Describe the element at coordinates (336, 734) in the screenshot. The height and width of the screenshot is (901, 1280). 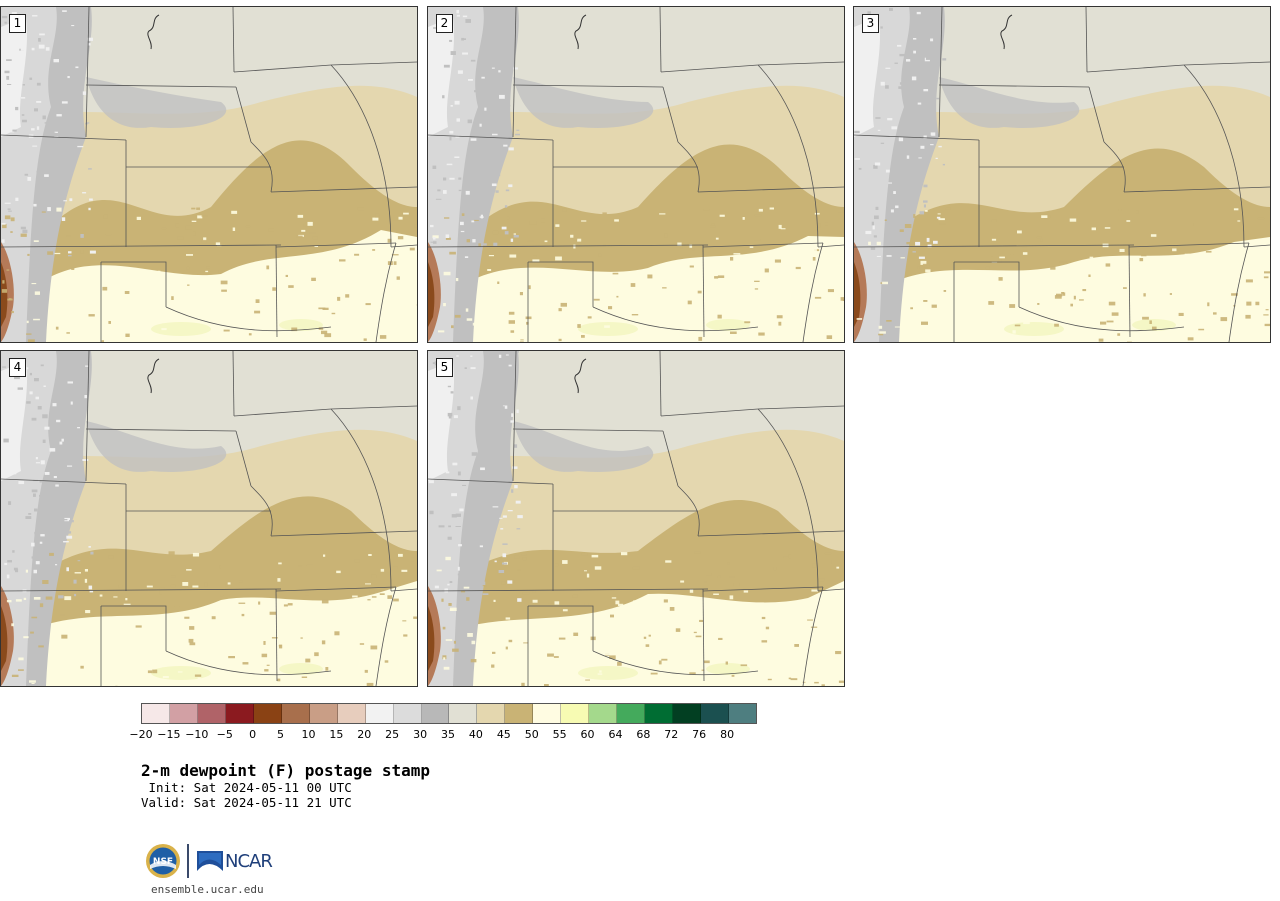
I see `colorbar-tick-label: 15` at that location.